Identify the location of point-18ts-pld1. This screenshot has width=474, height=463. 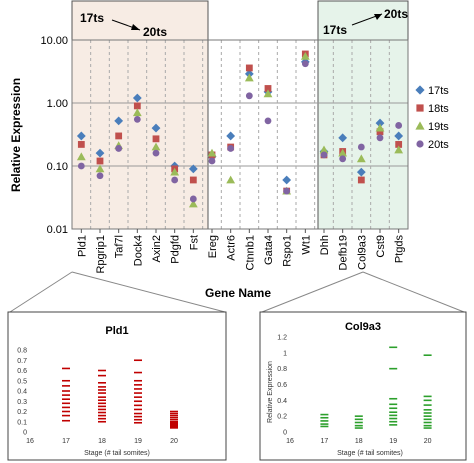
(81, 144).